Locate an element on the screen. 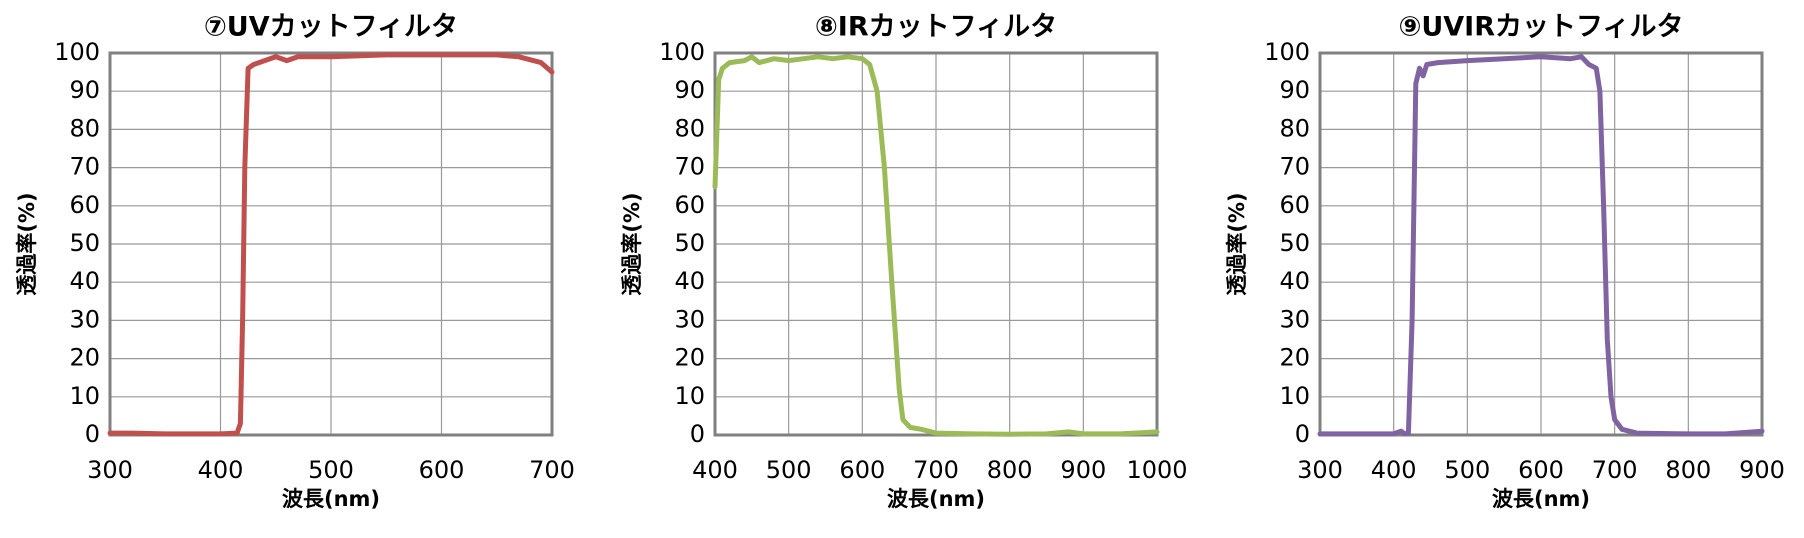 This screenshot has height=538, width=1804. chart-title: ⑦UVカットフィルタ is located at coordinates (331, 27).